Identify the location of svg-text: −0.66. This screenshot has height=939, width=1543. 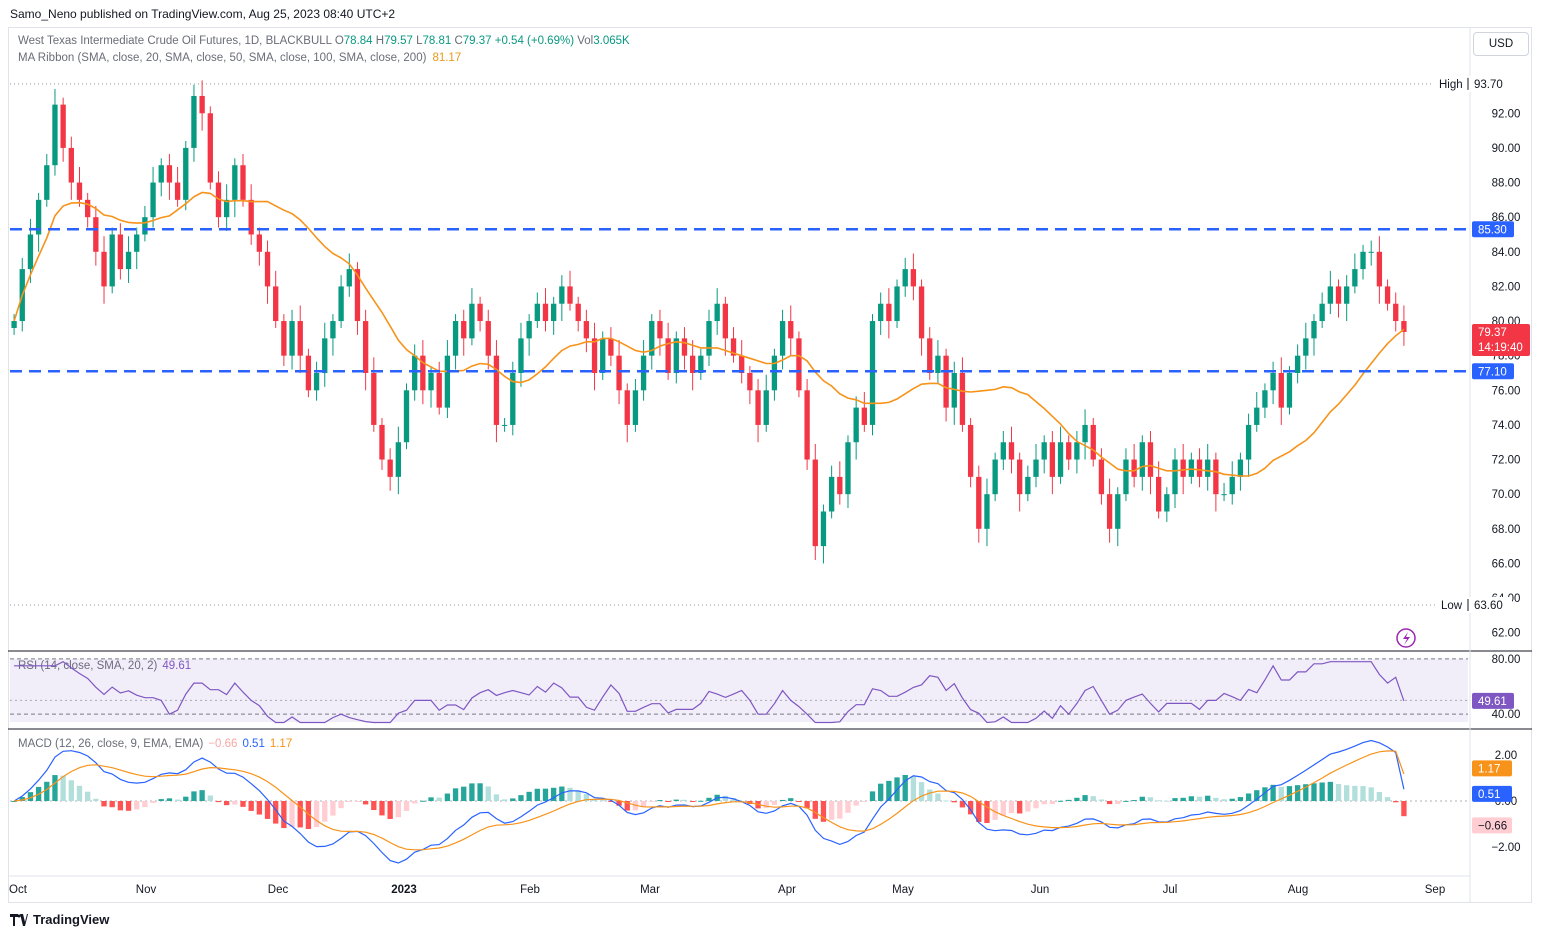
(1492, 826).